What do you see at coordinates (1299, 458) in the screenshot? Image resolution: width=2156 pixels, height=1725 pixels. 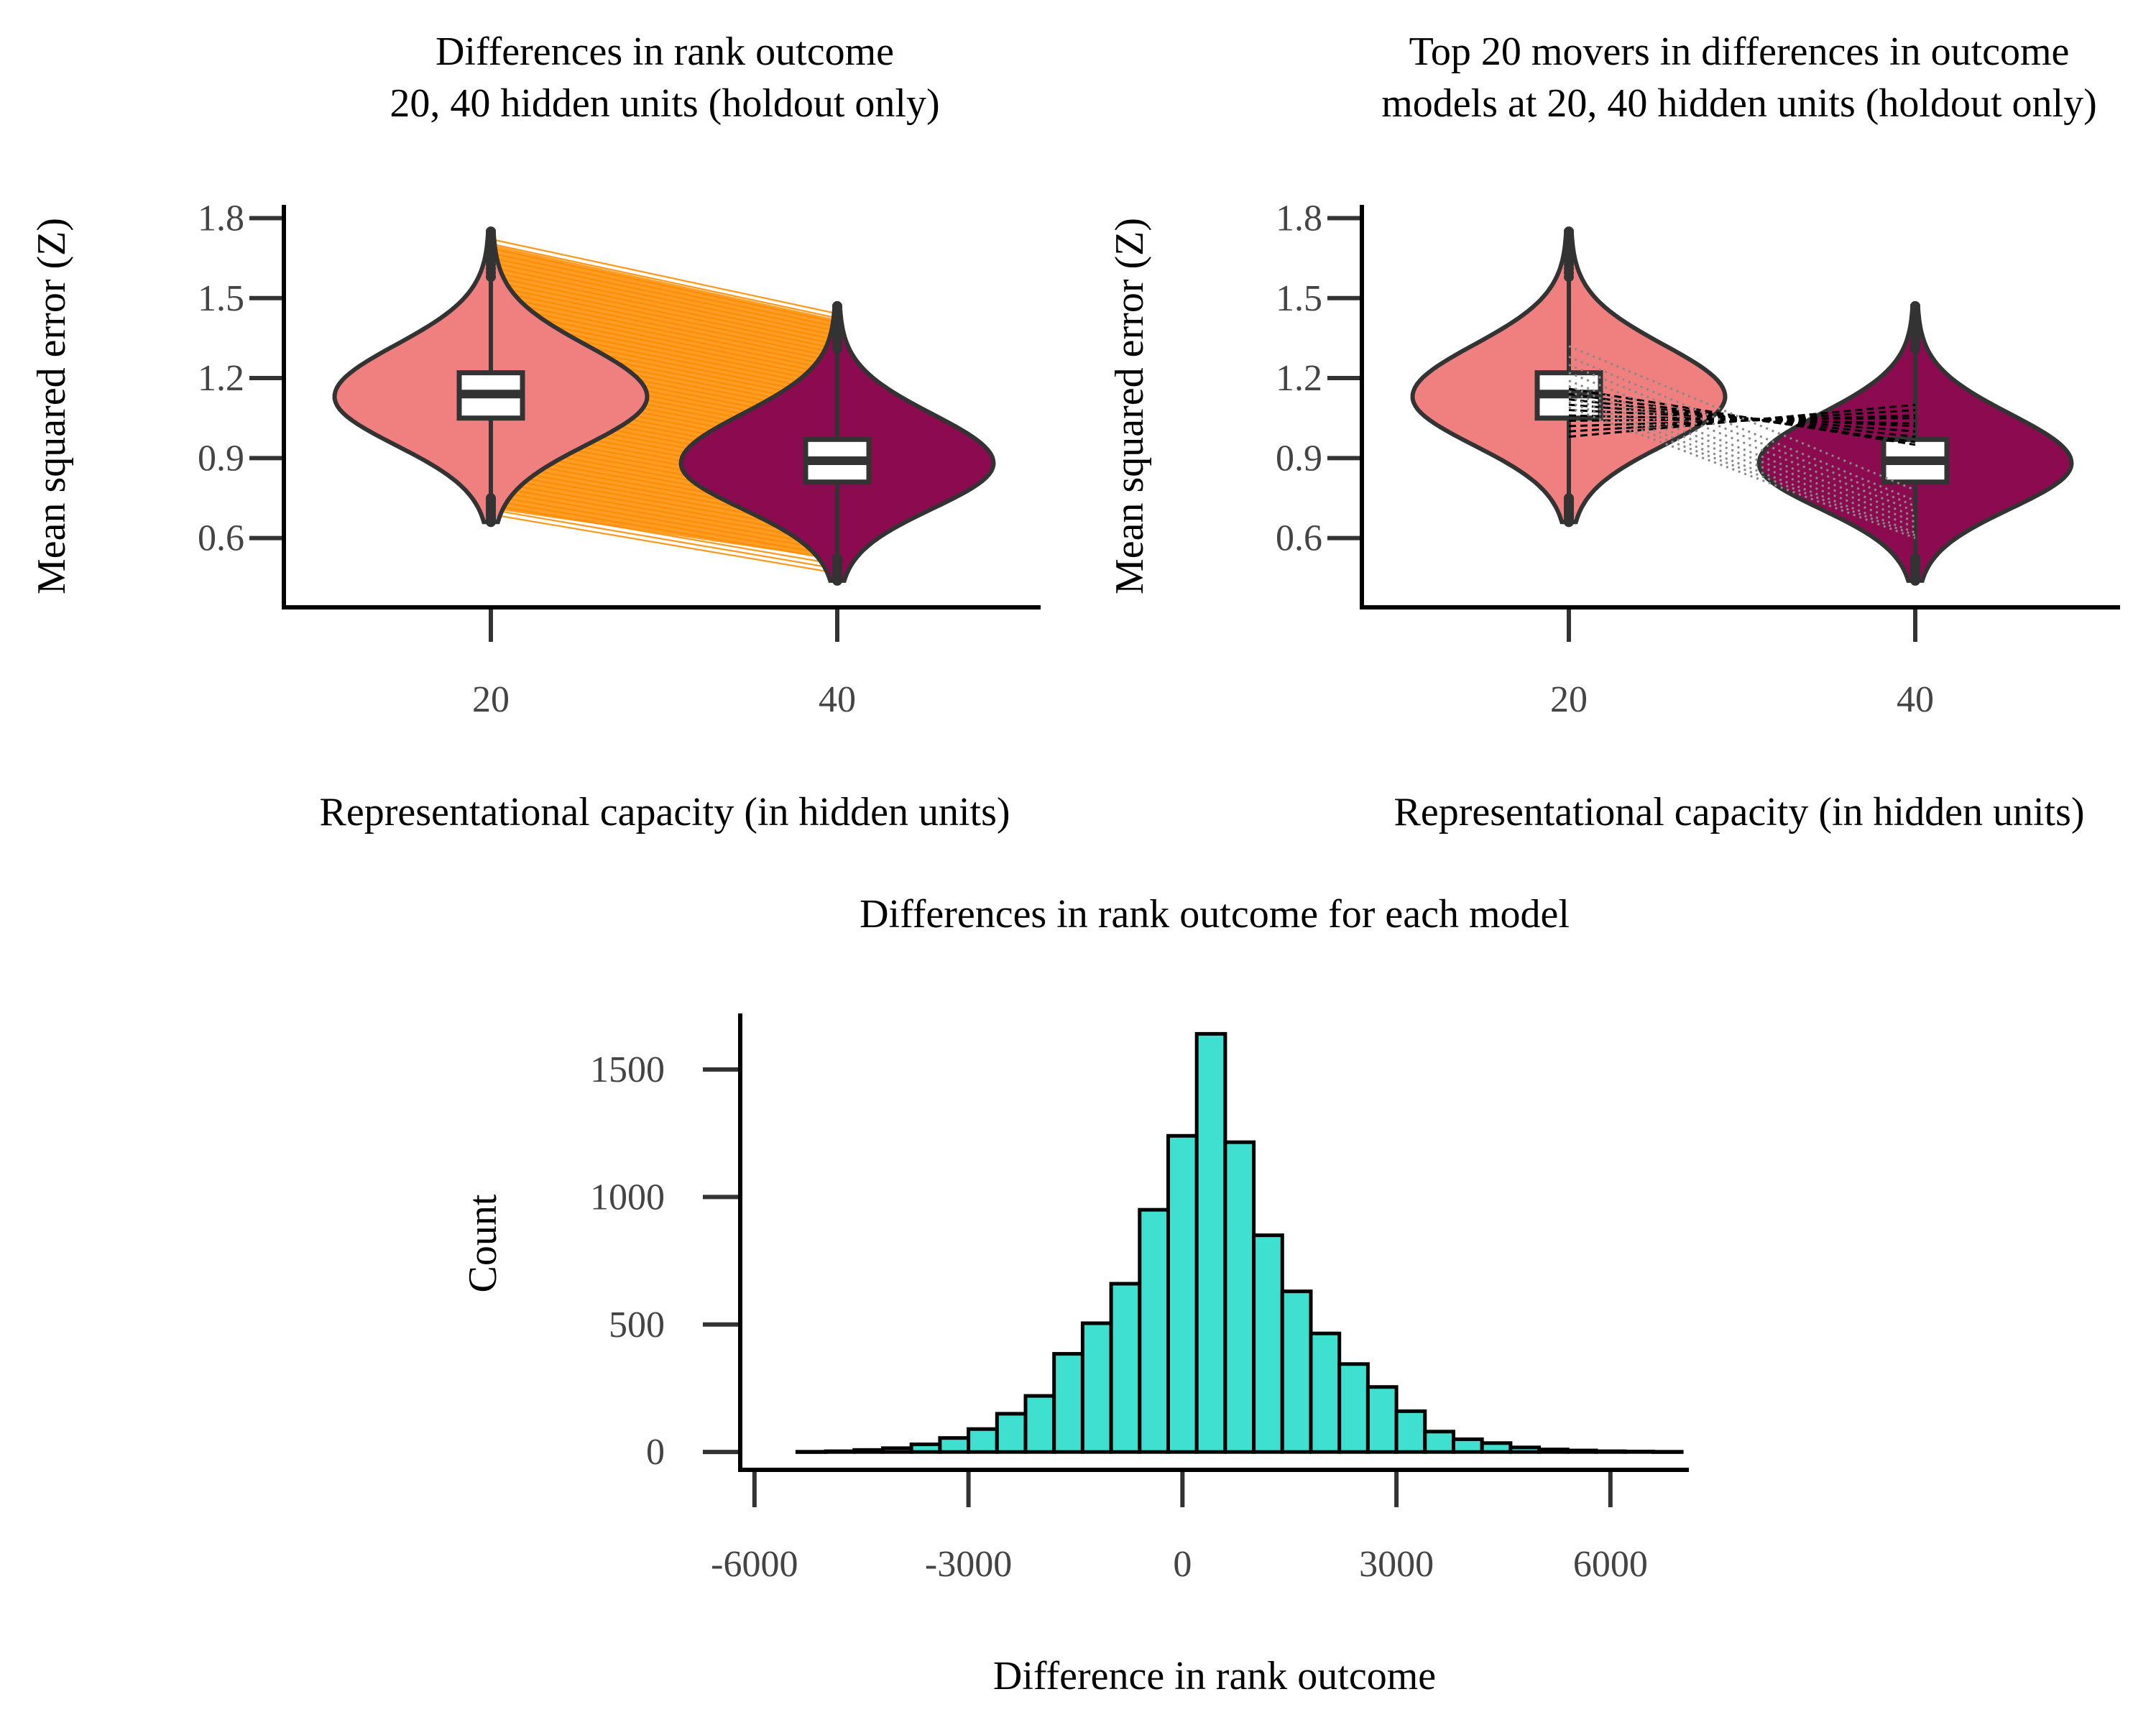 I see `y-tick-label: 0.9` at bounding box center [1299, 458].